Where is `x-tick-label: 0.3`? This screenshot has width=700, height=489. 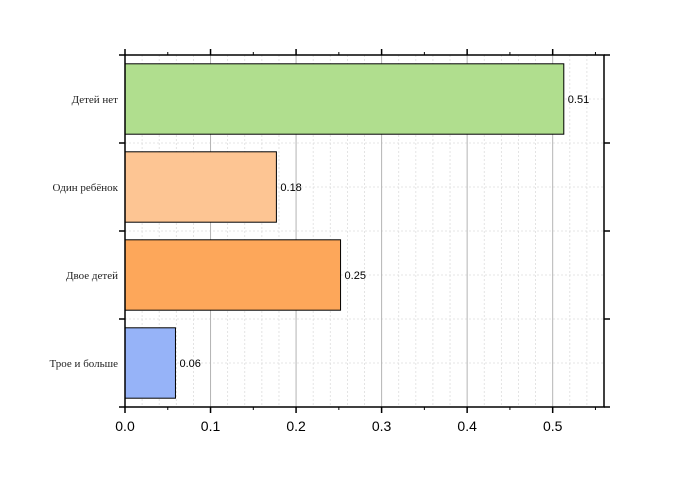 x-tick-label: 0.3 is located at coordinates (382, 426).